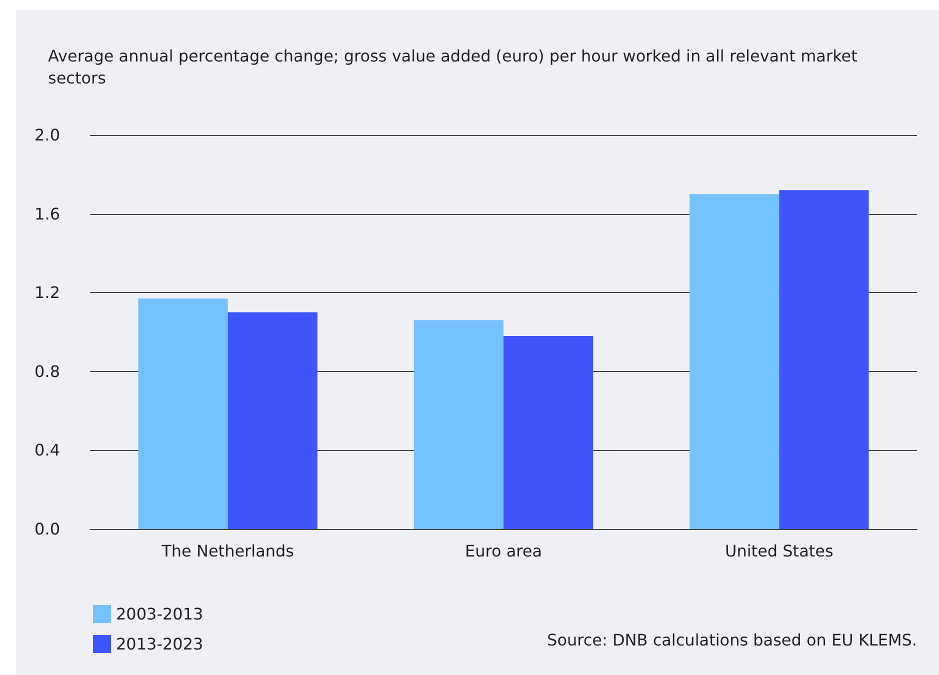 This screenshot has width=939, height=675. Describe the element at coordinates (732, 640) in the screenshot. I see `source-note: Source: DNB calculations based on EU KLEMS.` at that location.